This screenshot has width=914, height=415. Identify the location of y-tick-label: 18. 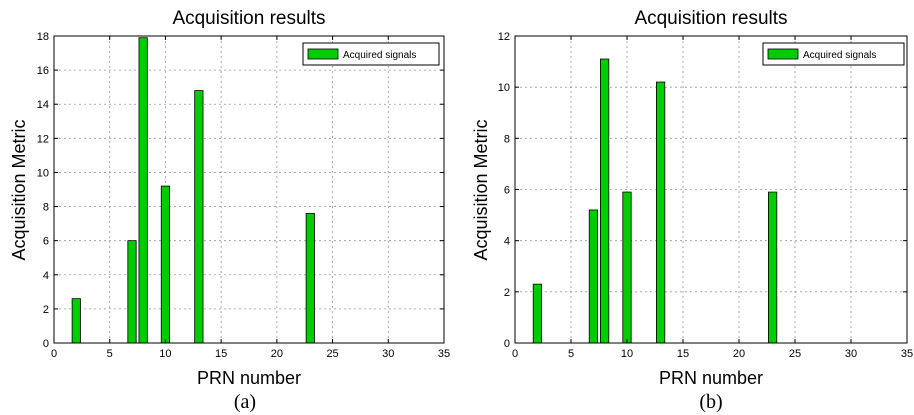
(43, 37).